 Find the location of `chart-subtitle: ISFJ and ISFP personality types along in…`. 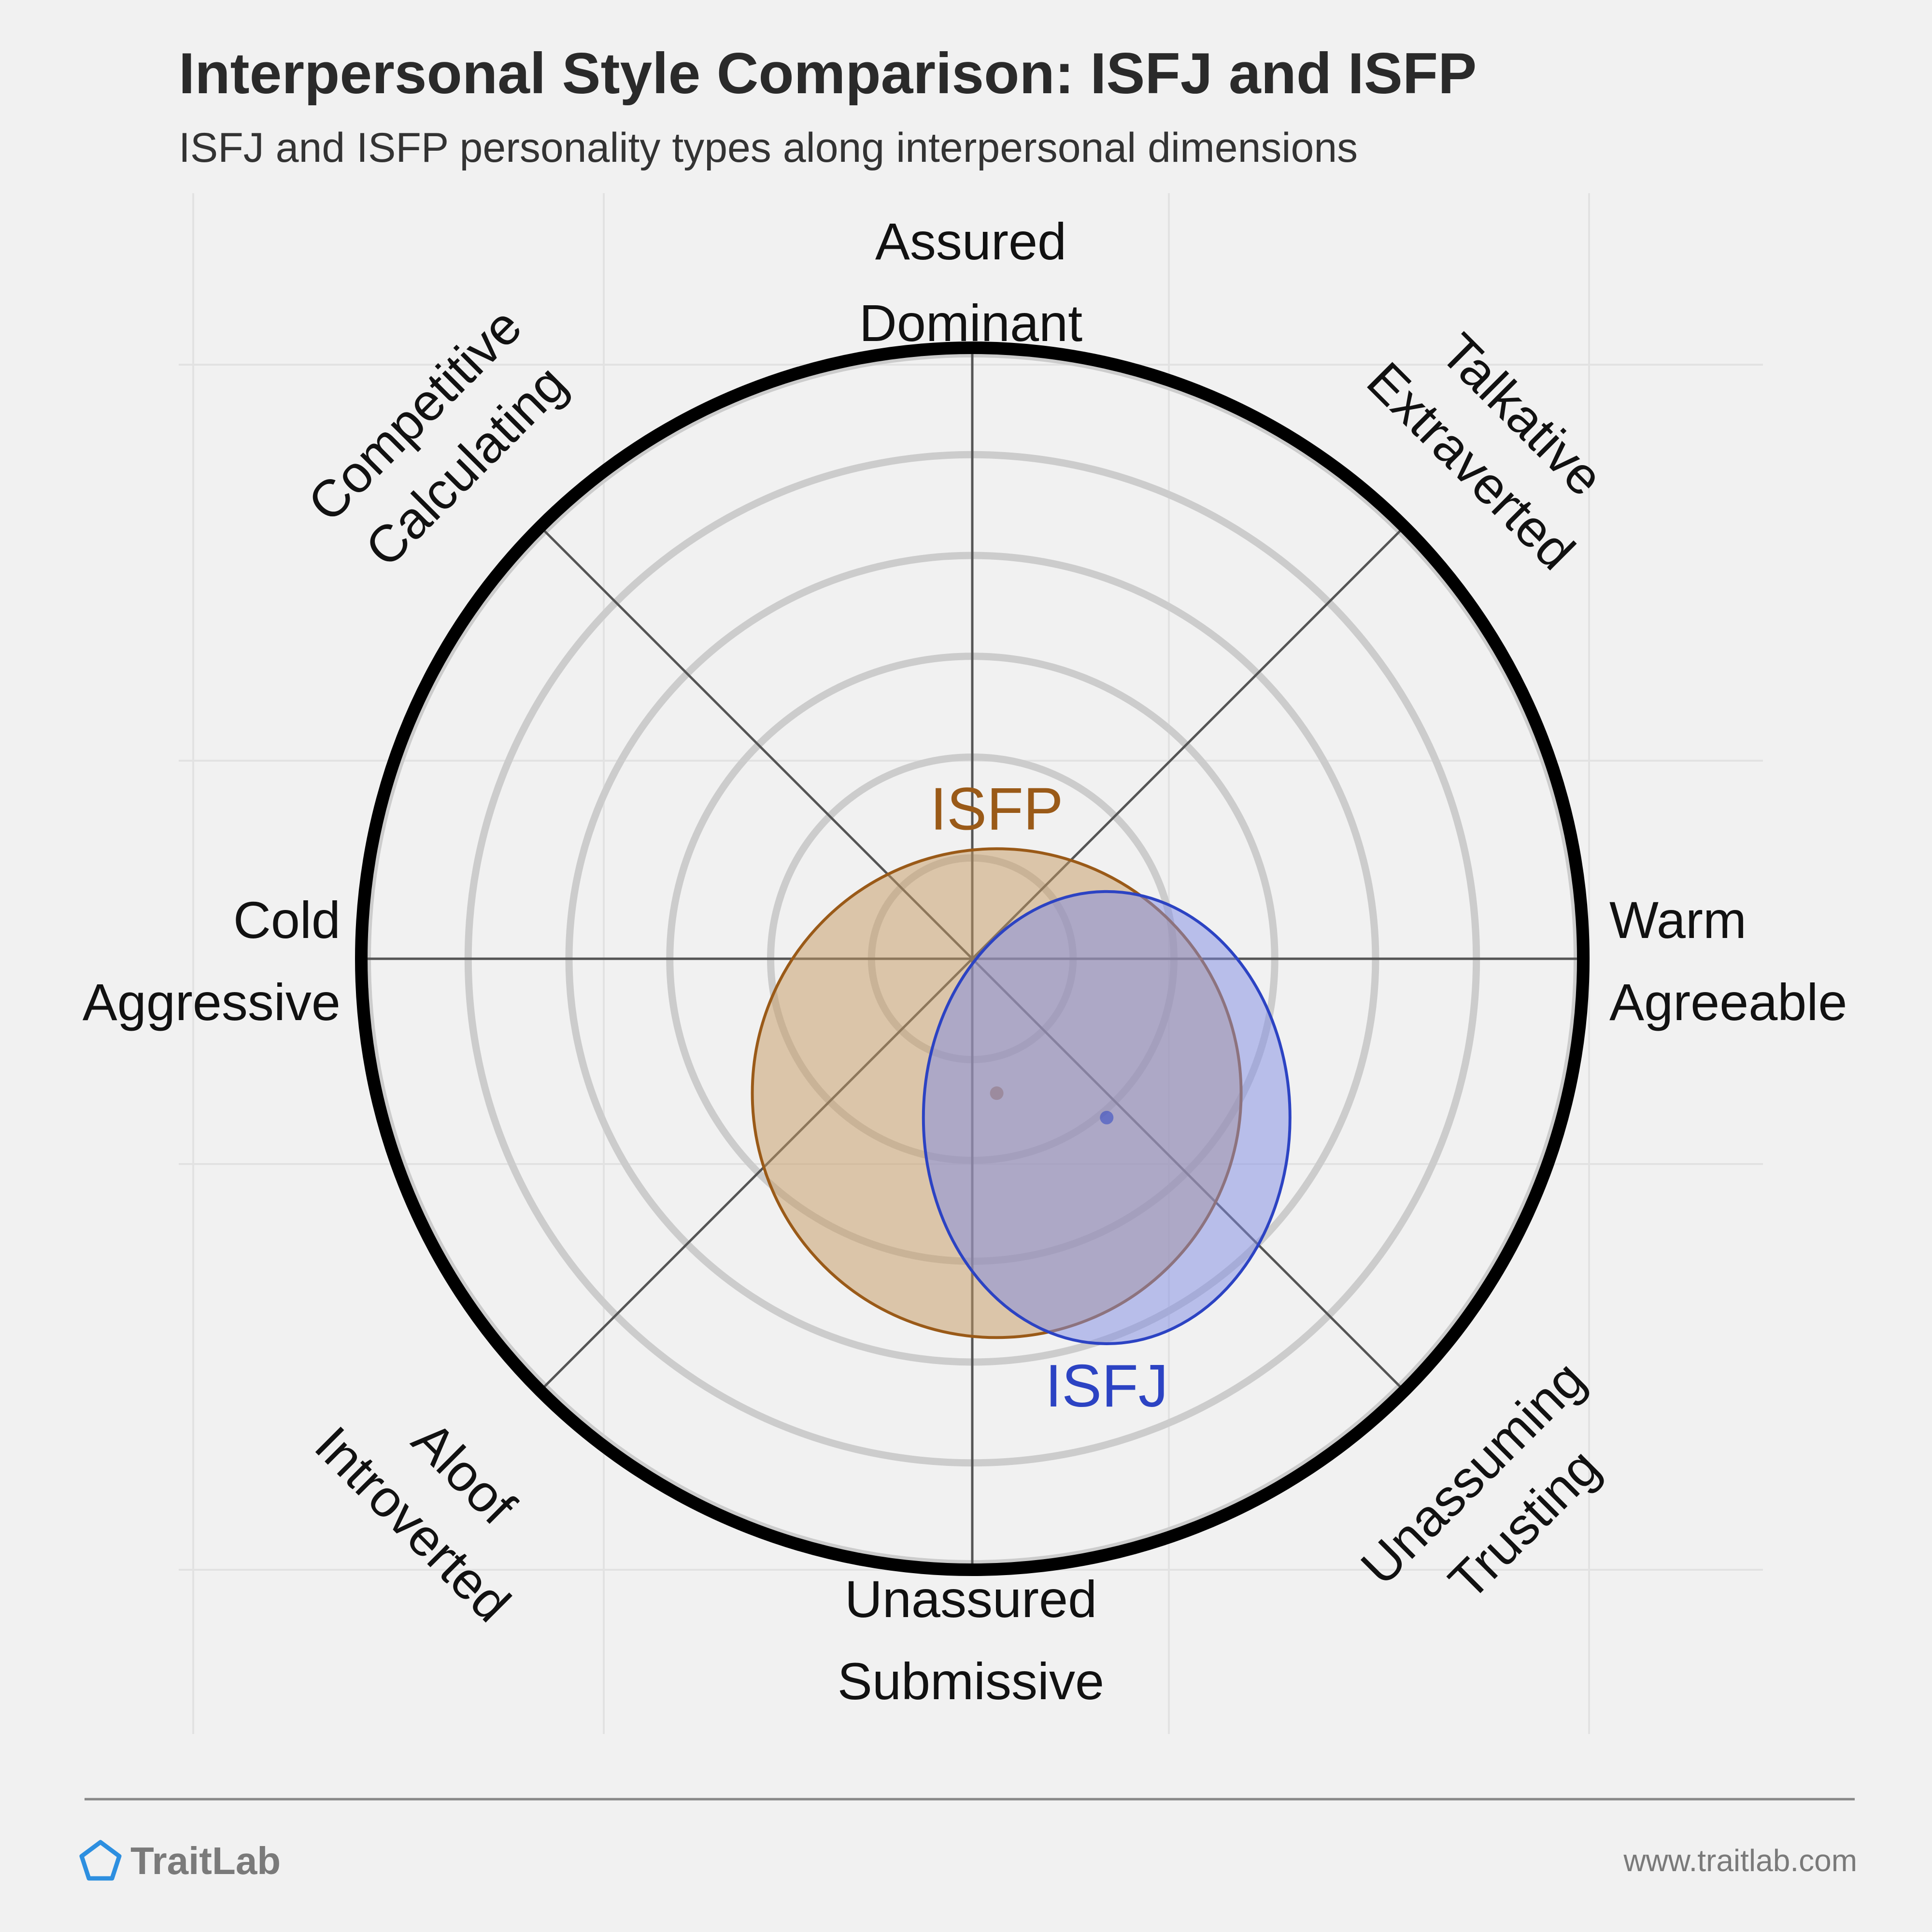

chart-subtitle: ISFJ and ISFP personality types along in… is located at coordinates (768, 148).